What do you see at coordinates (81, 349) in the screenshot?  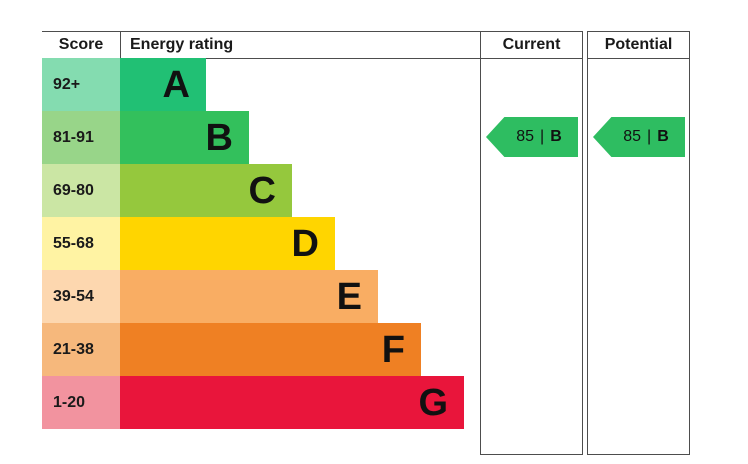 I see `score-range-label: 21-38` at bounding box center [81, 349].